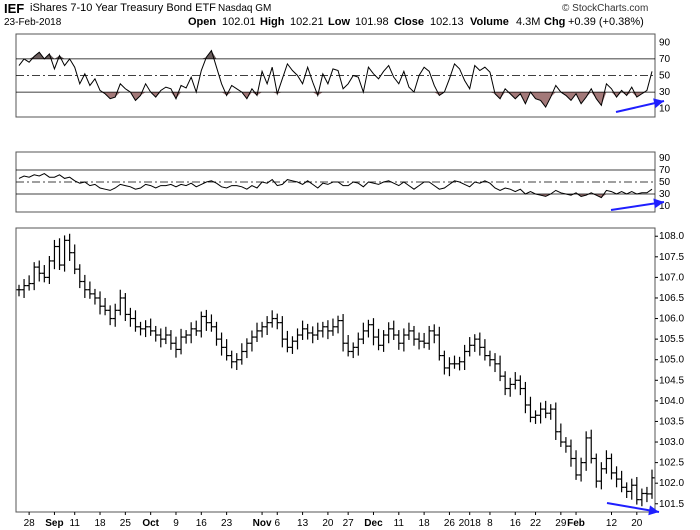 The width and height of the screenshot is (700, 530). What do you see at coordinates (425, 523) in the screenshot?
I see `x-tick-label: 18` at bounding box center [425, 523].